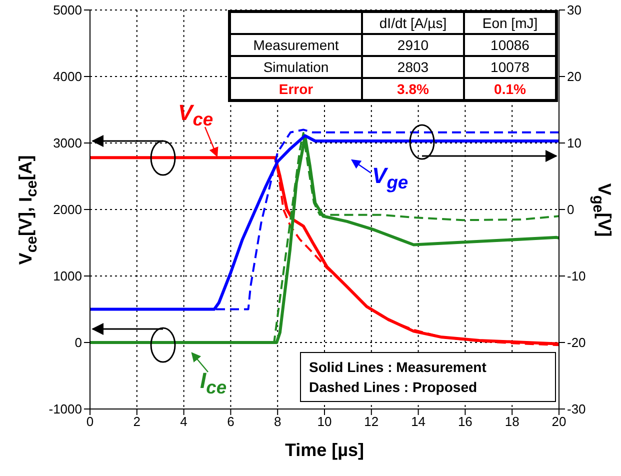  I want to click on y2-tick-label: 30, so click(574, 10).